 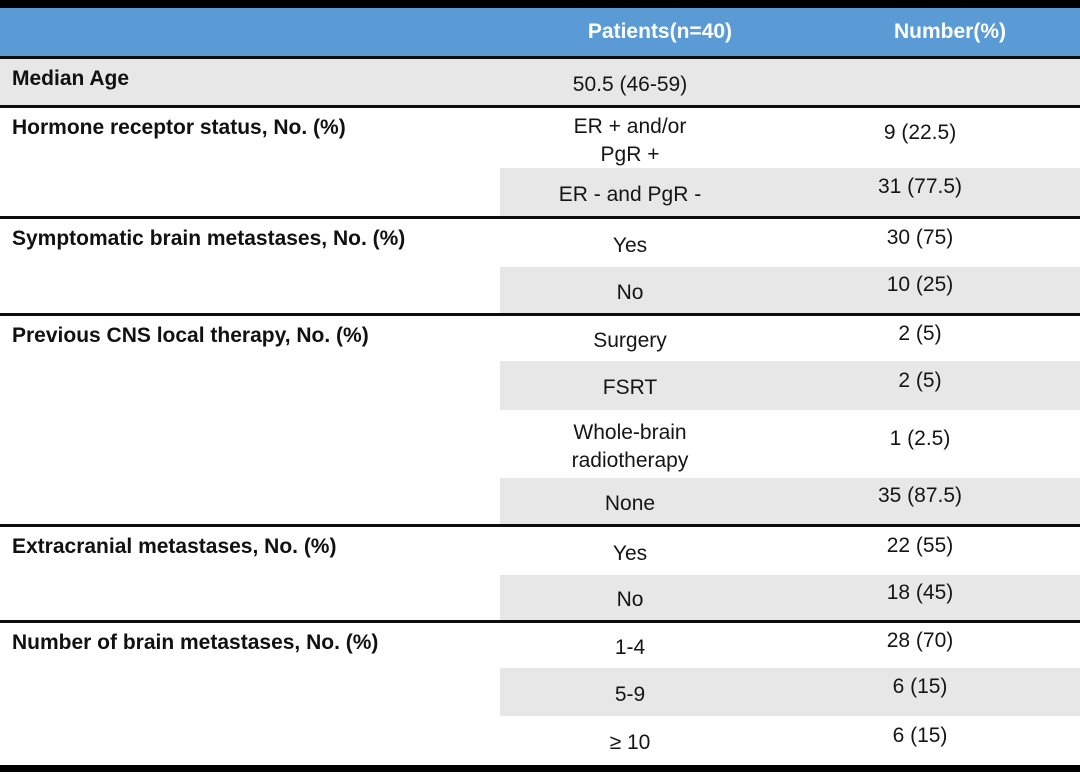 What do you see at coordinates (790, 338) in the screenshot?
I see `table-row: Surgery 2 (5)` at bounding box center [790, 338].